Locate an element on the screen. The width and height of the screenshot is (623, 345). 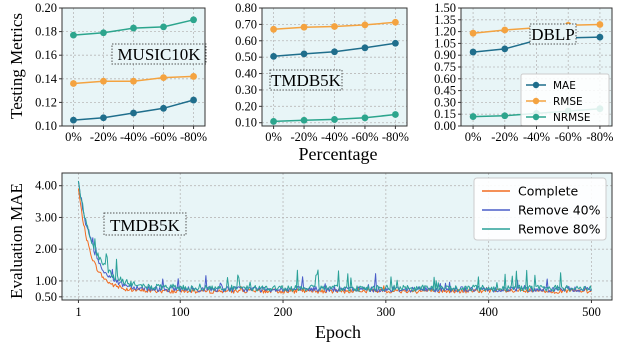
legend-label: NRMSE is located at coordinates (572, 118).